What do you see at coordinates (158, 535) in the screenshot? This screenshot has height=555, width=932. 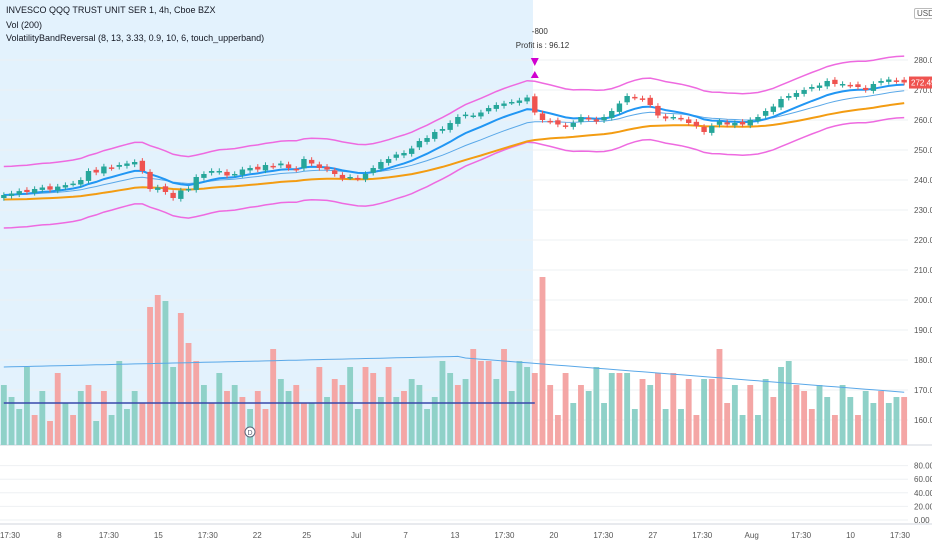 I see `time-tick-label: 15` at bounding box center [158, 535].